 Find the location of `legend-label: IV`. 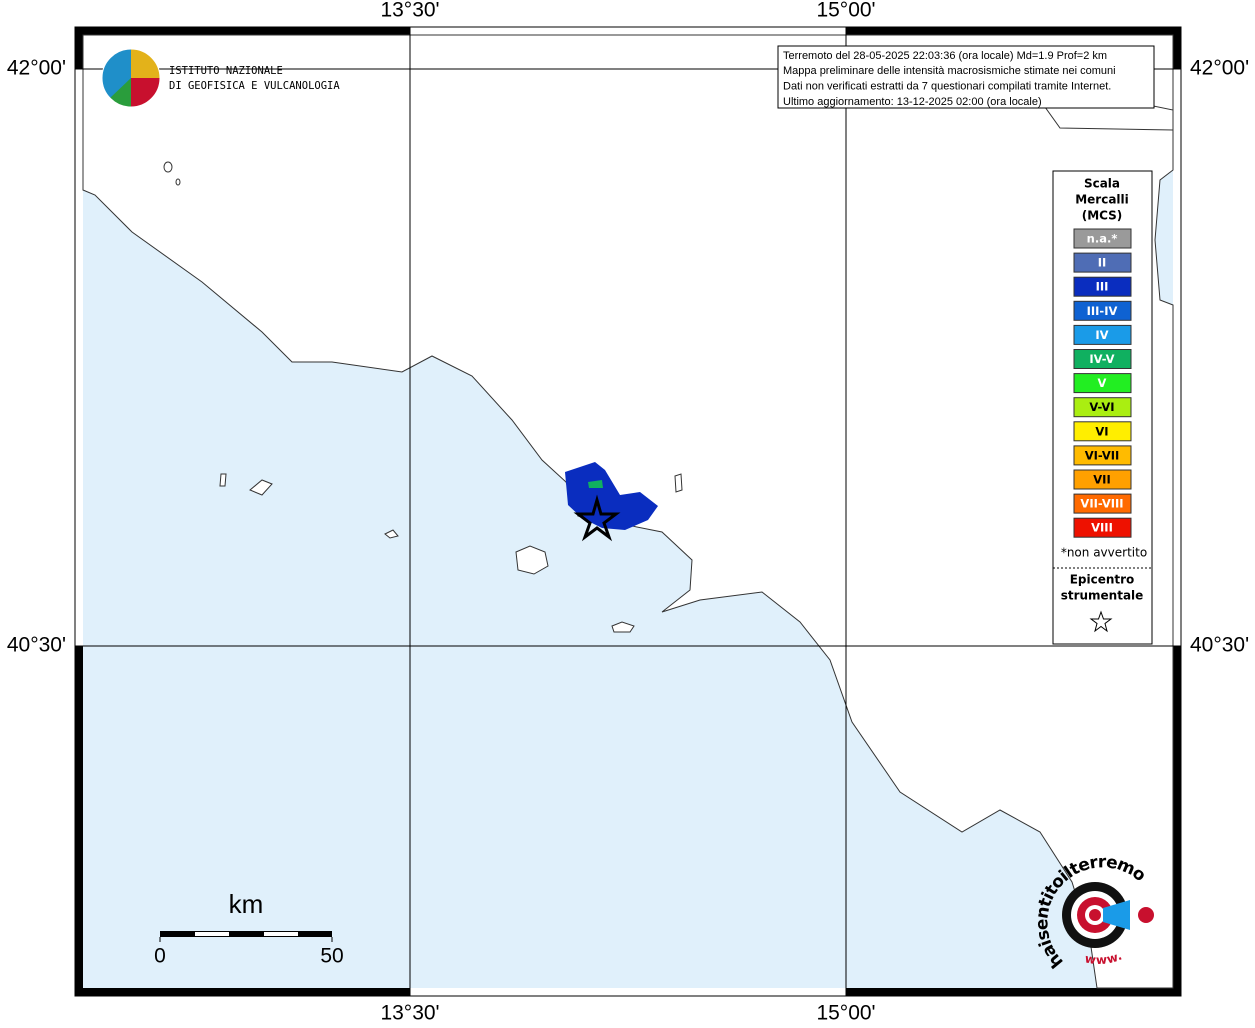

legend-label: IV is located at coordinates (1101, 335).